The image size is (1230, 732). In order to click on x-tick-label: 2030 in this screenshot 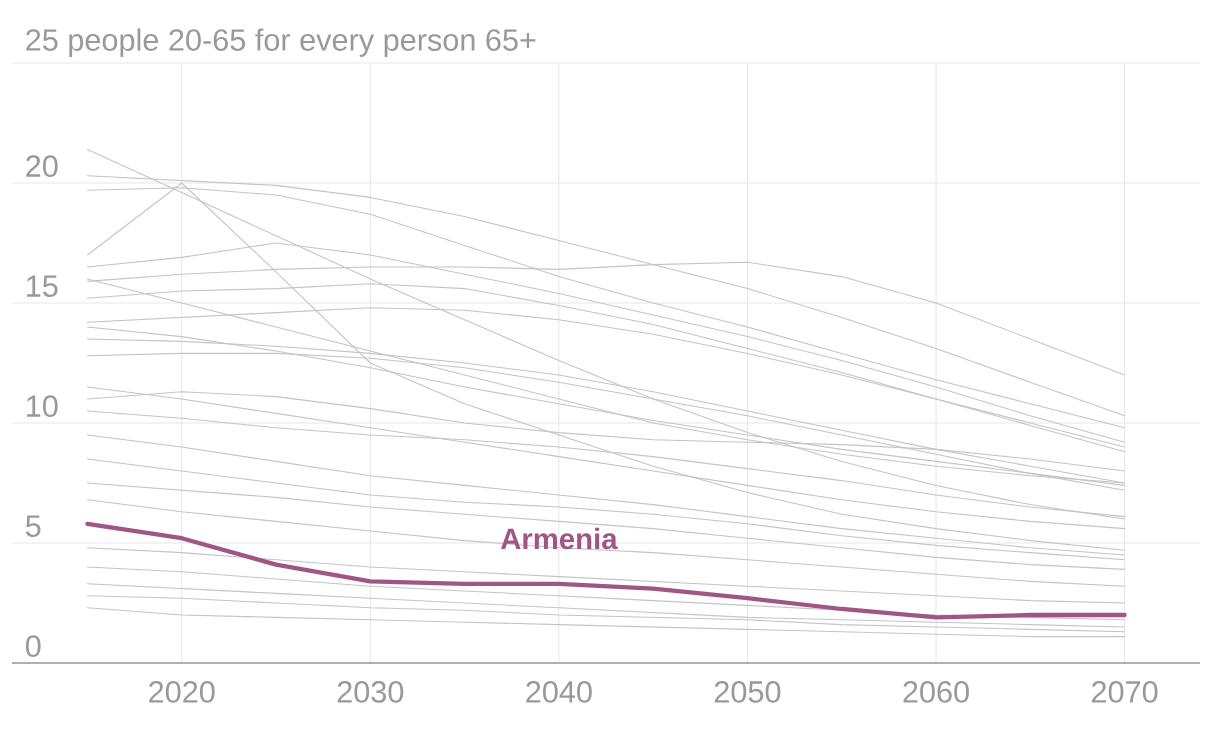, I will do `click(370, 692)`.